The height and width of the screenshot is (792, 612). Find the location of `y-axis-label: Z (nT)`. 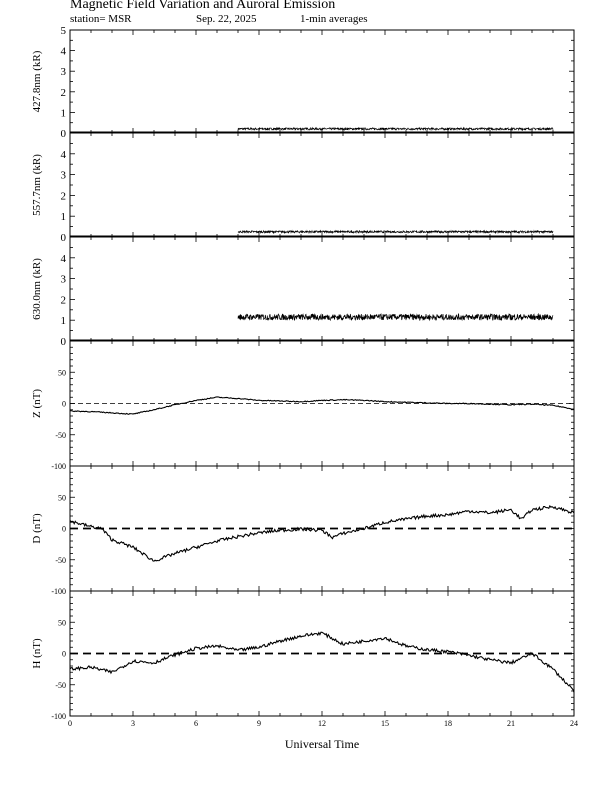

y-axis-label: Z (nT) is located at coordinates (37, 403).